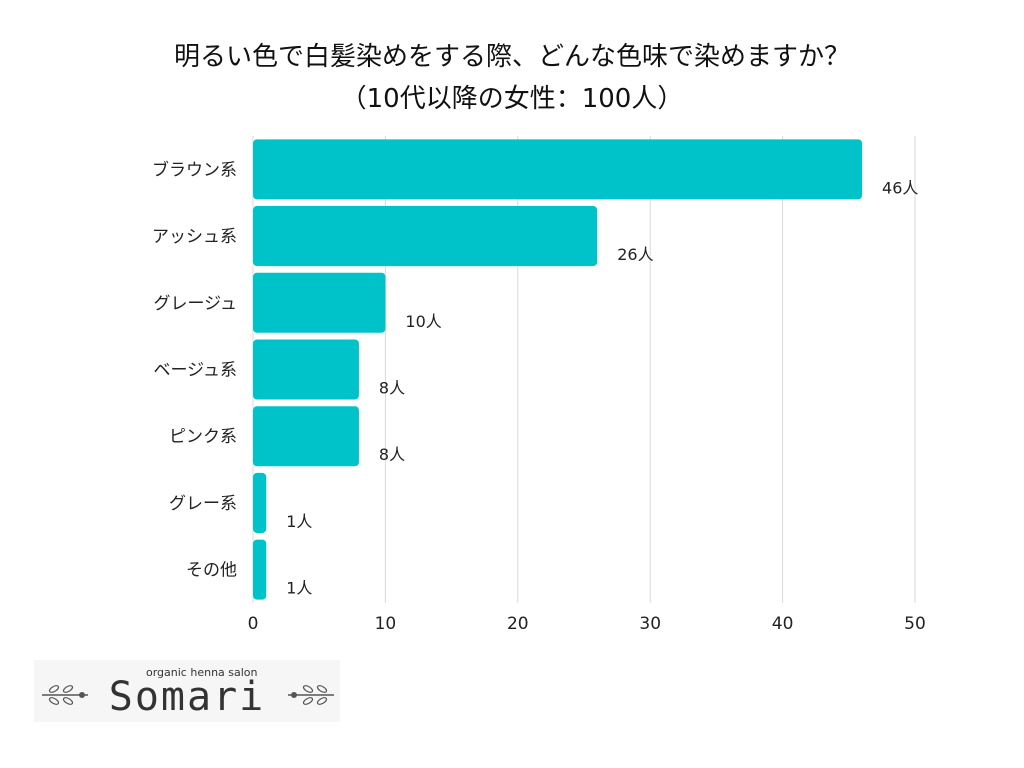 The image size is (1024, 768). Describe the element at coordinates (253, 624) in the screenshot. I see `x-tick-label: 0` at that location.